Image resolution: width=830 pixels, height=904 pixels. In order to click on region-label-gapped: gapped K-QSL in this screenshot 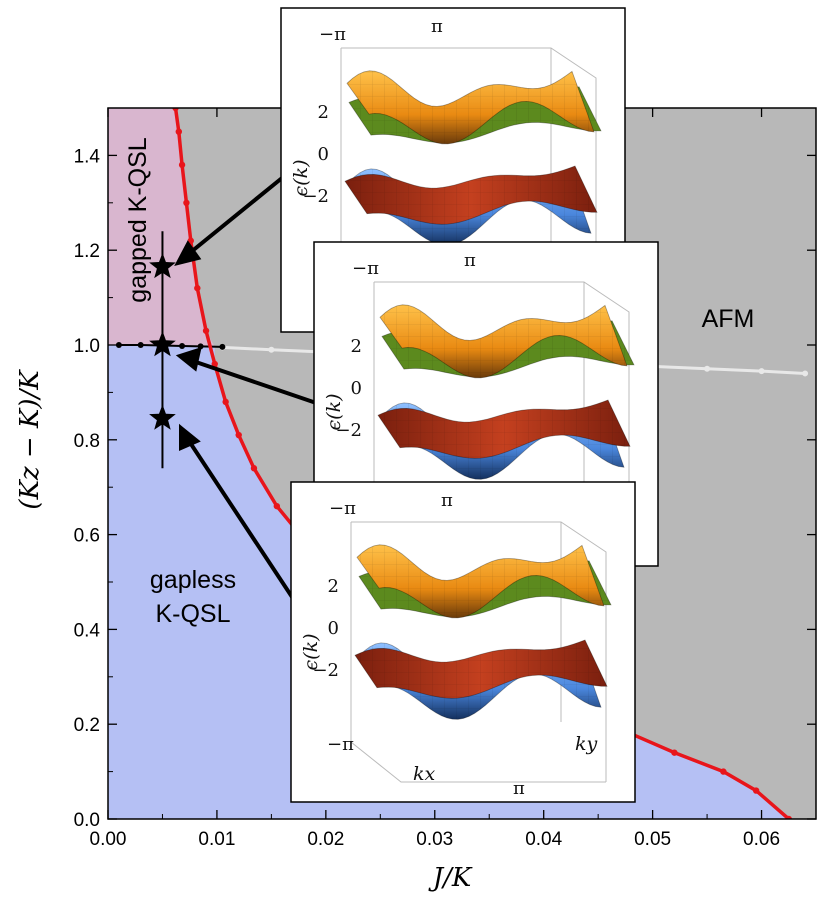, I will do `click(138, 219)`.